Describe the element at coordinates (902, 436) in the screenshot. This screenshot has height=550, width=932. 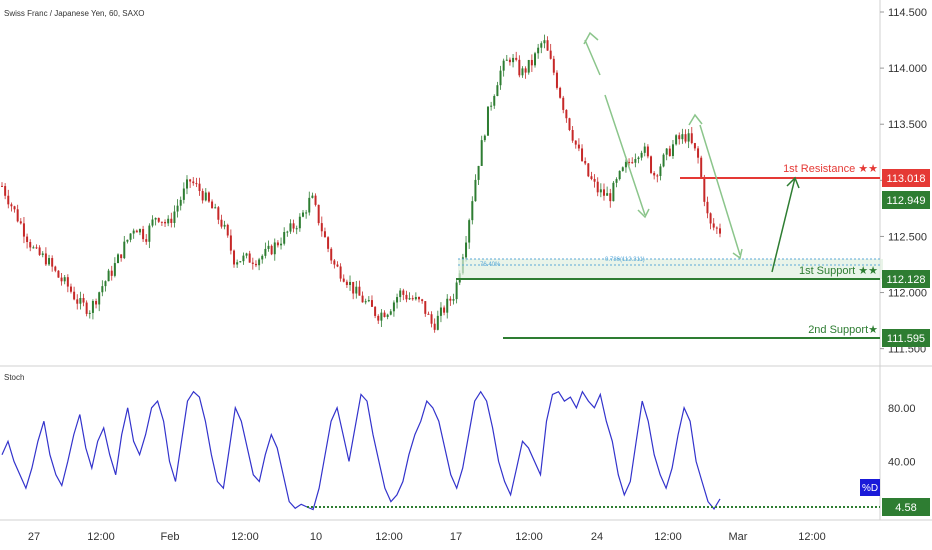
I see `stoch-axis: 80.00 40.00` at that location.